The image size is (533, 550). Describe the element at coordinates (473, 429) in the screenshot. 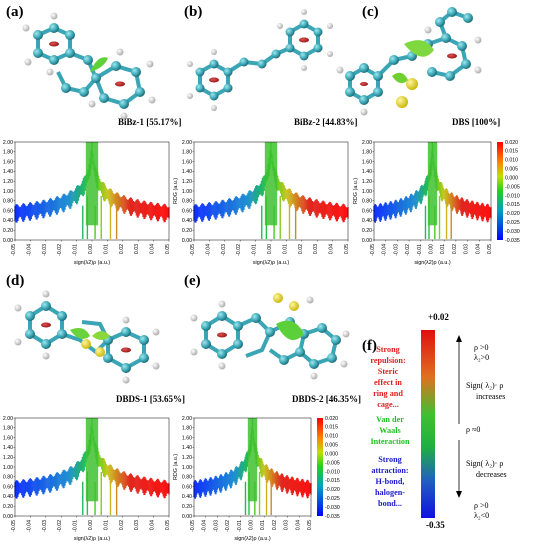

I see `rho-zero: ρ ≈0` at that location.